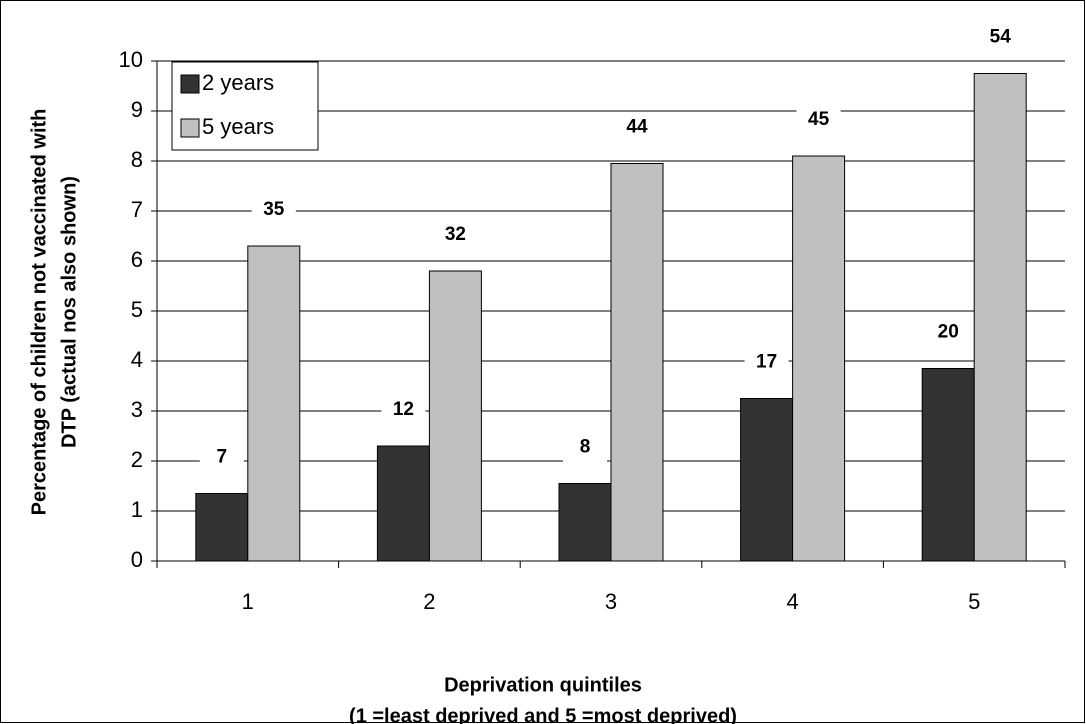 This screenshot has height=724, width=1086. What do you see at coordinates (137, 459) in the screenshot?
I see `y-tick-label: 2` at bounding box center [137, 459].